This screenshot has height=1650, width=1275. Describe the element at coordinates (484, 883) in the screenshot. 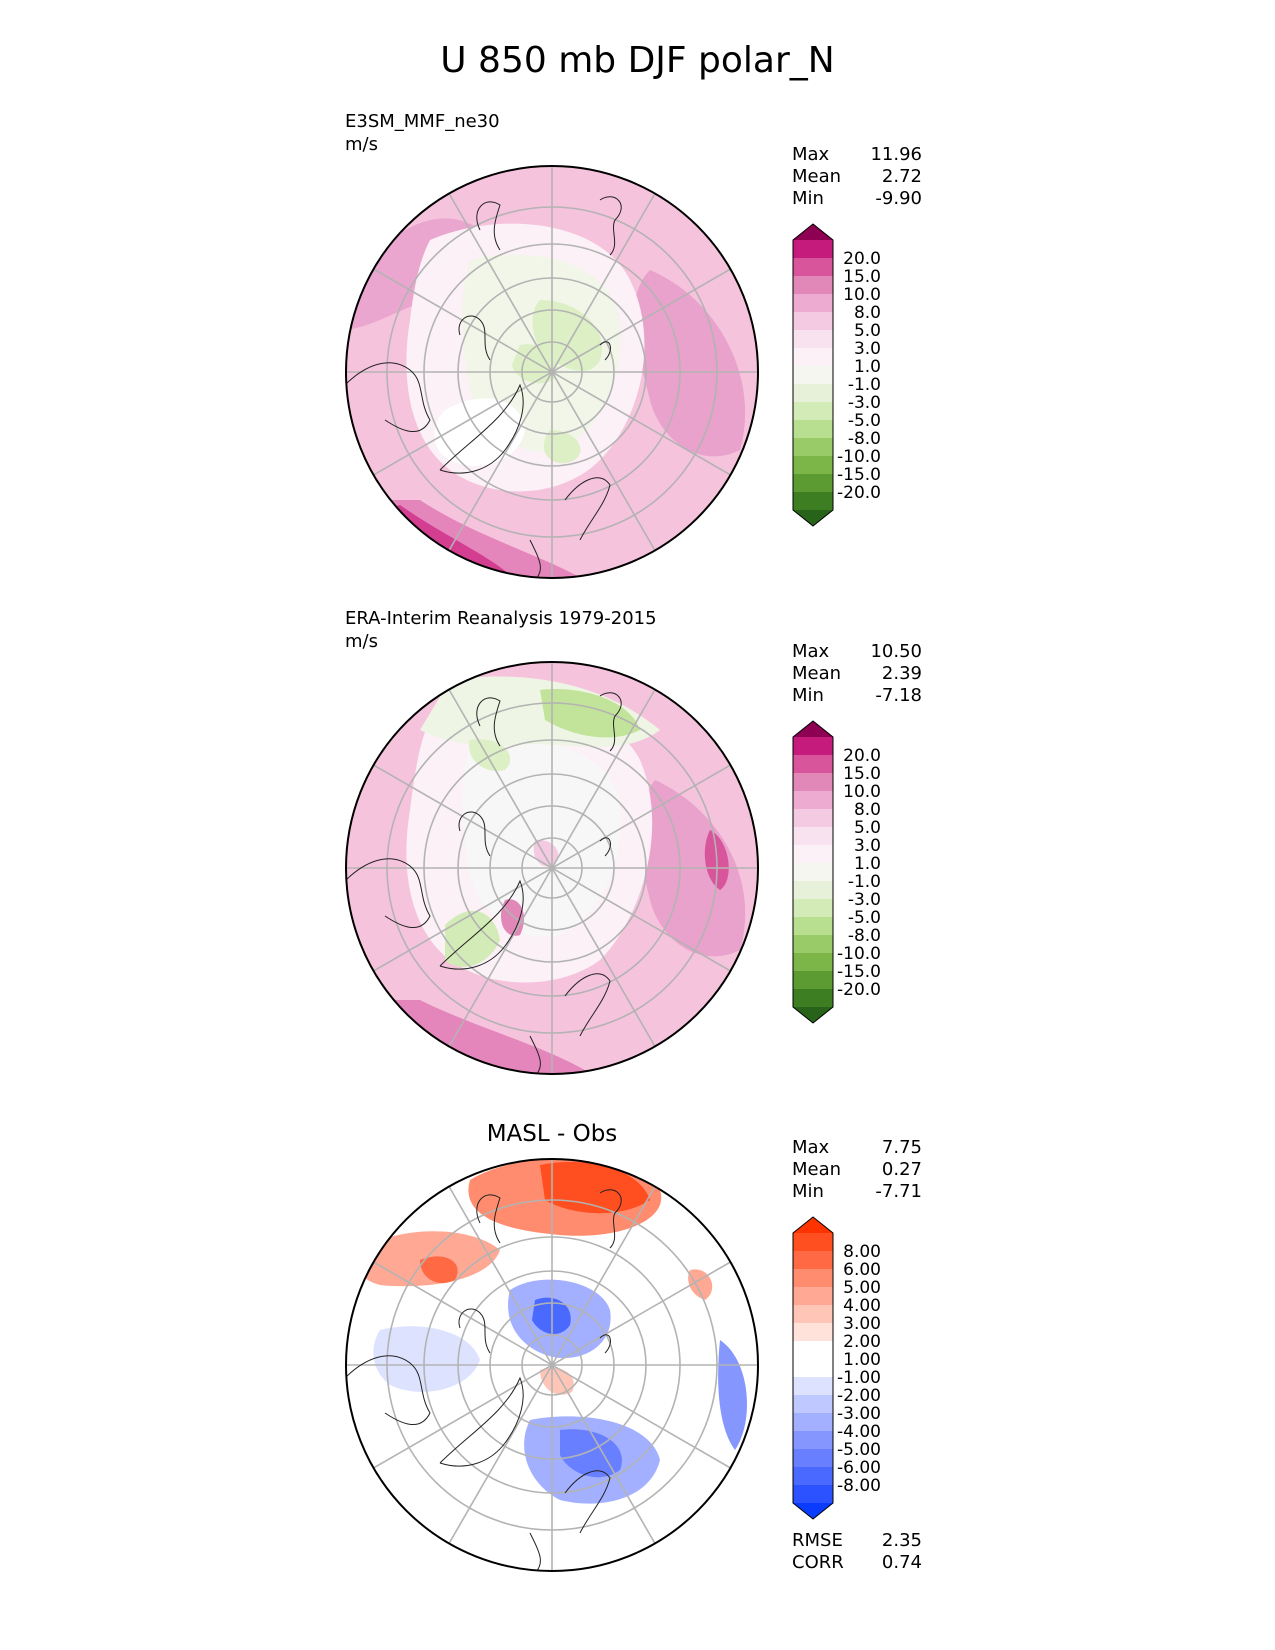

I see `ref-coastlines` at that location.